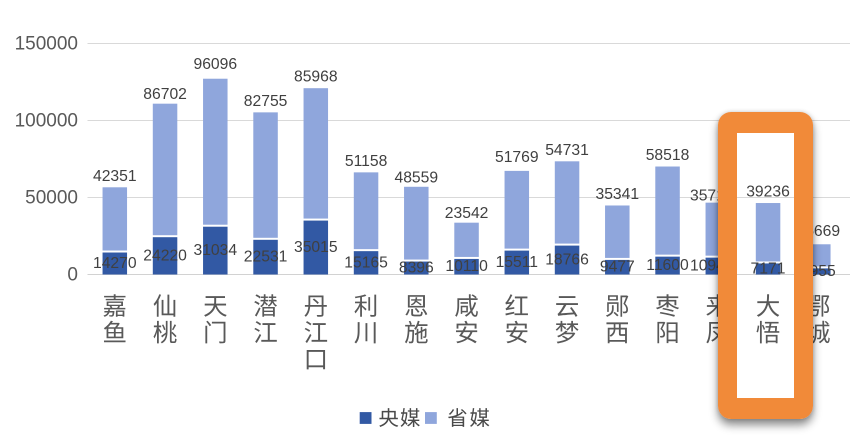 Image resolution: width=850 pixels, height=447 pixels. What do you see at coordinates (316, 77) in the screenshot?
I see `svg-text: 85968` at bounding box center [316, 77].